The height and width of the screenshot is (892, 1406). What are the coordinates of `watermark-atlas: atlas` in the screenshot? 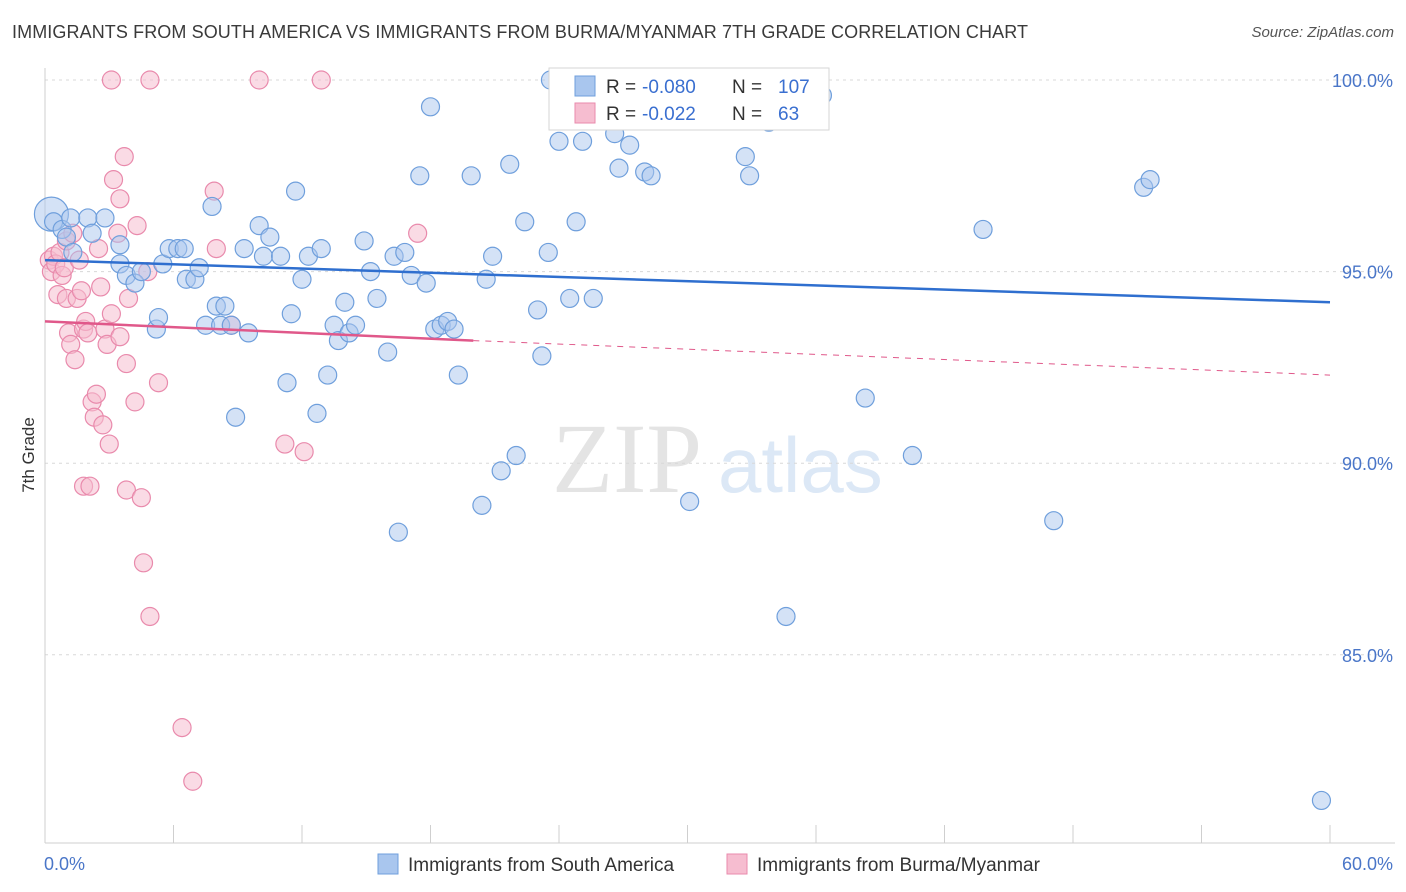 It's located at (800, 465).